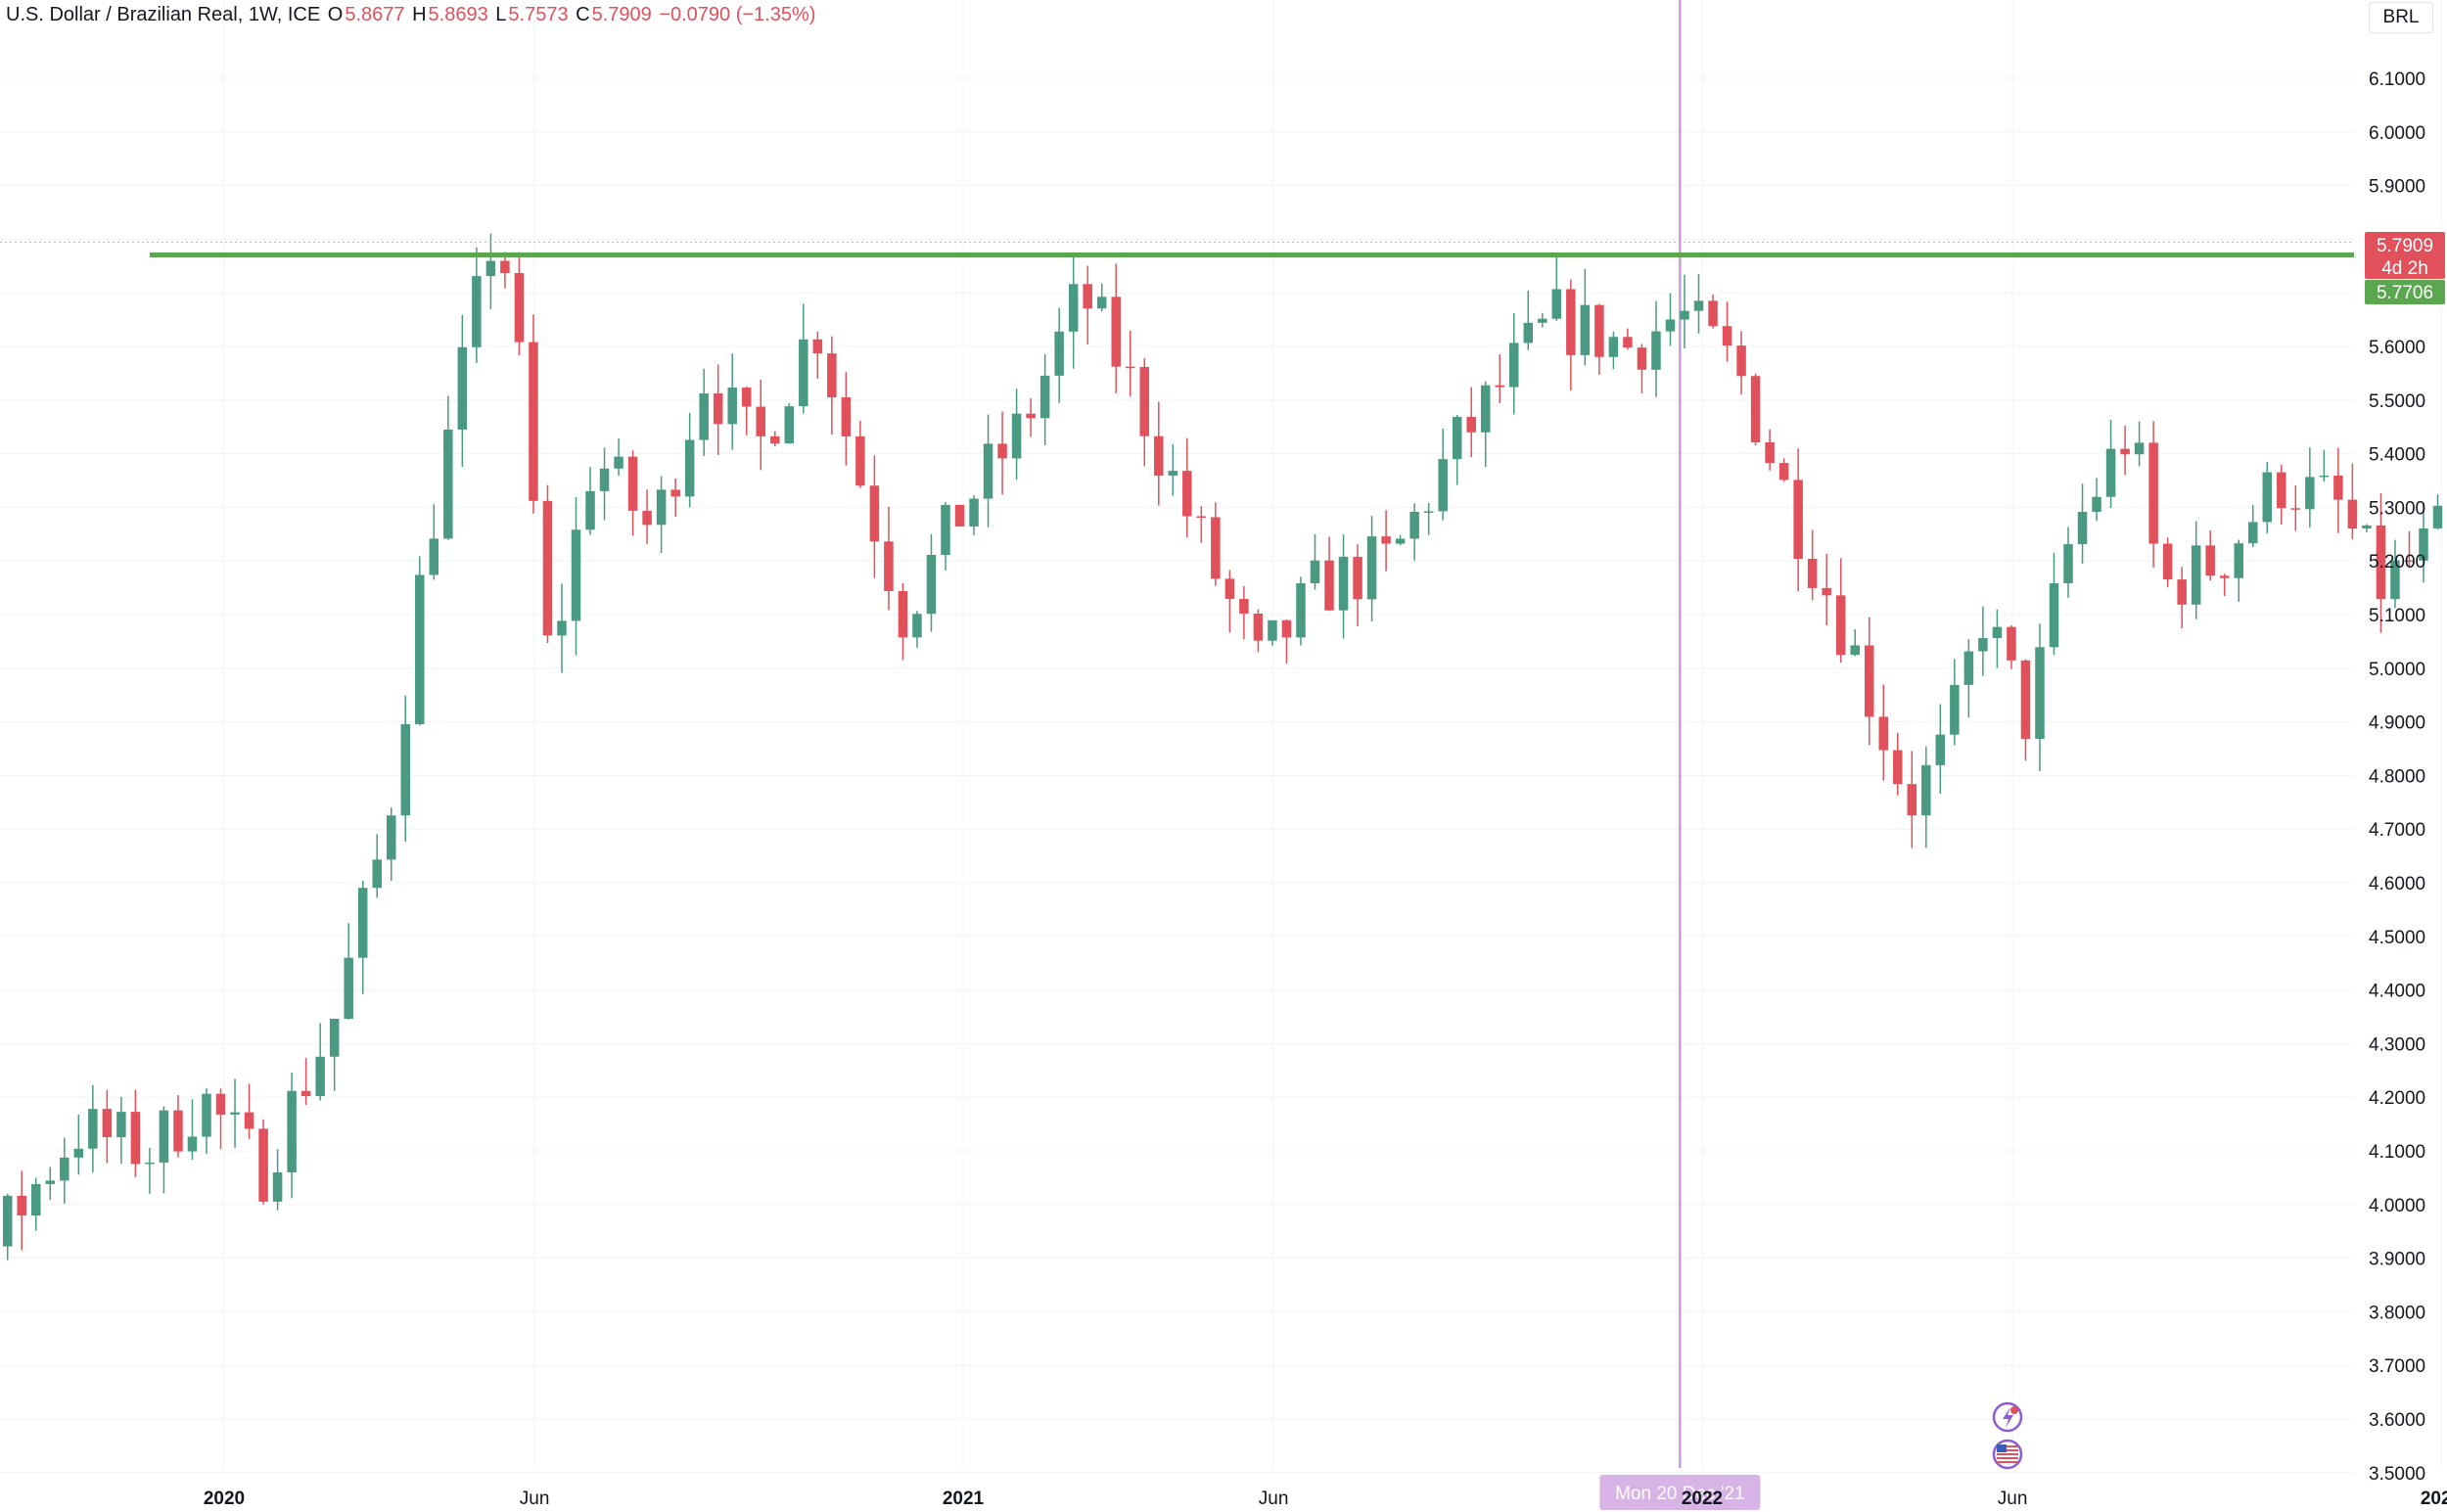  Describe the element at coordinates (2397, 992) in the screenshot. I see `price-tick-label: 4.4000` at that location.